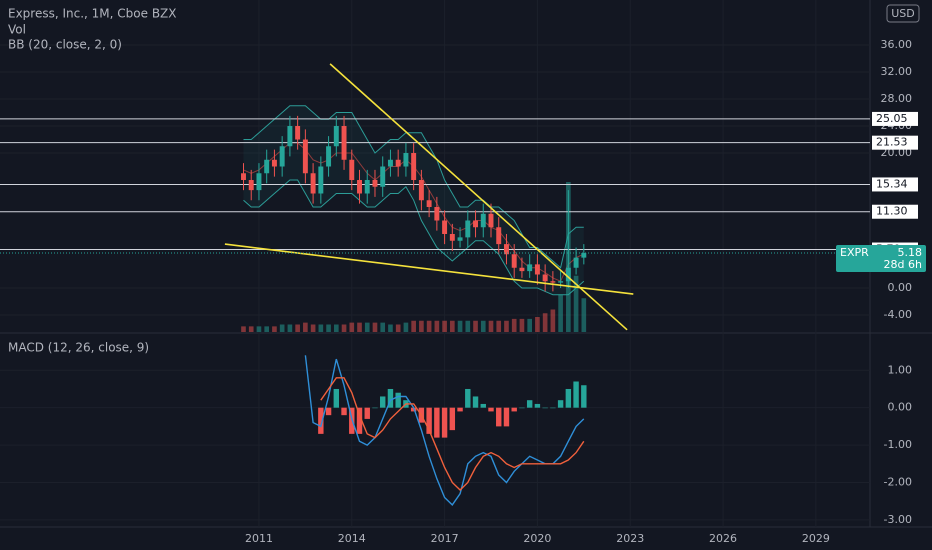 Image resolution: width=932 pixels, height=550 pixels. I want to click on level-label: 21.53, so click(892, 142).